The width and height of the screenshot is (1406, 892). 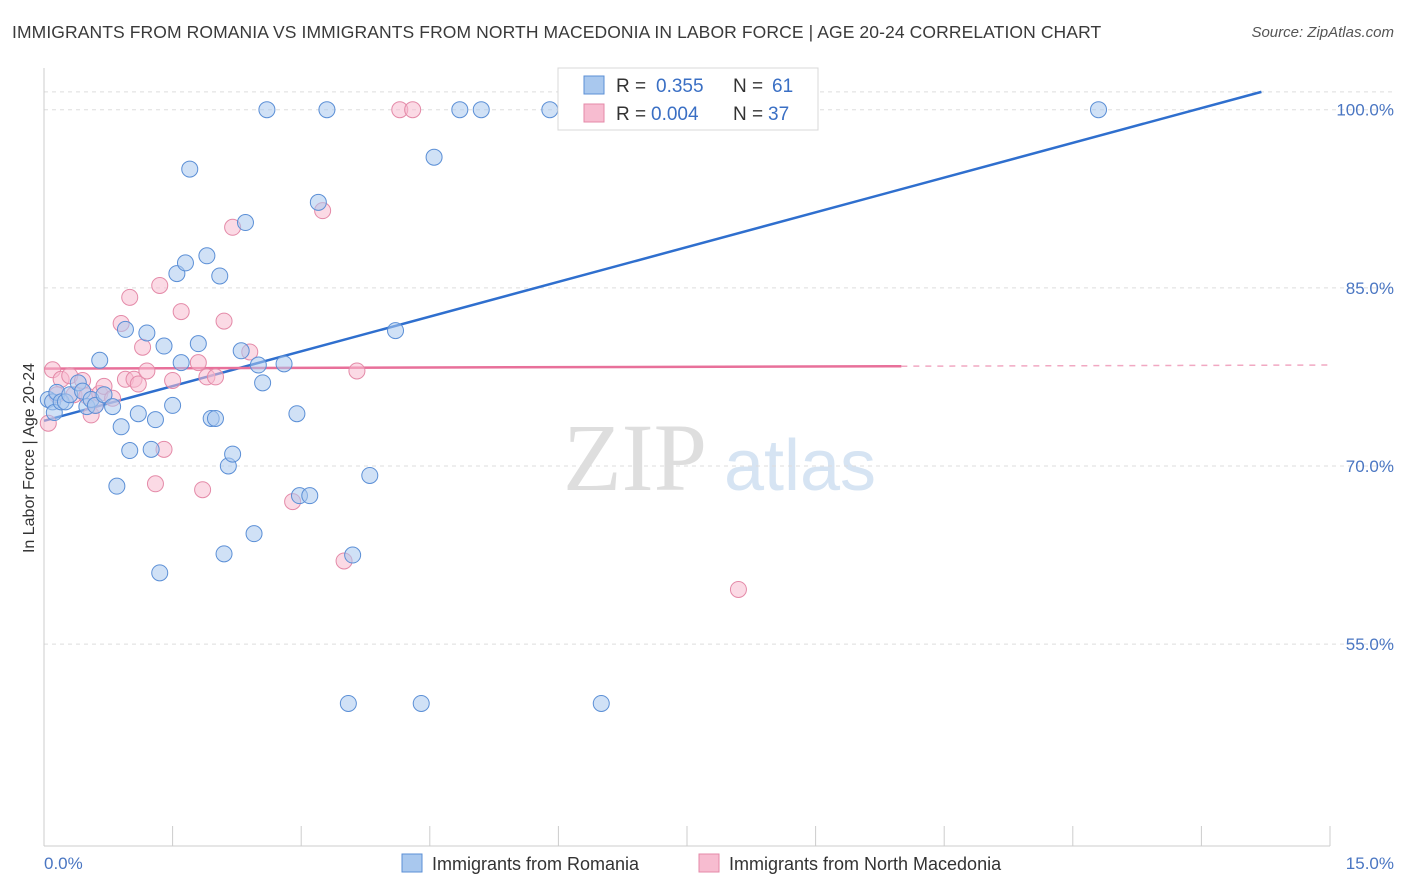 I want to click on legend-r-label-romania: R =, so click(x=631, y=86).